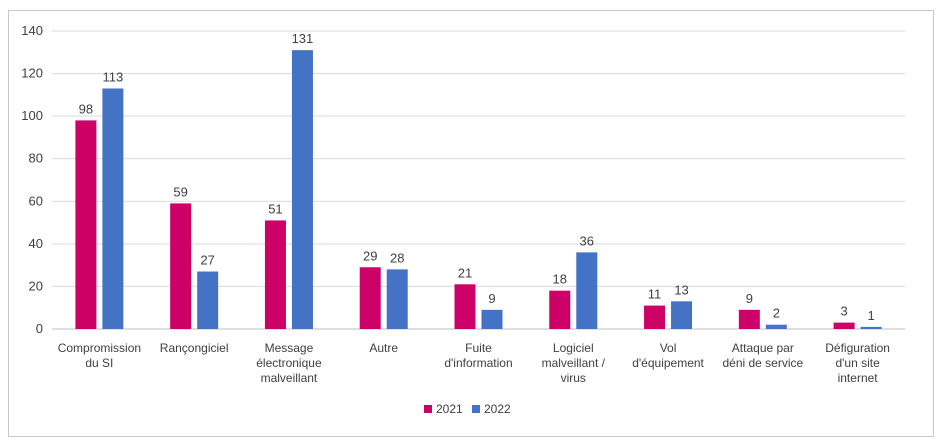 This screenshot has height=448, width=945. I want to click on y-tick-label: 80, so click(36, 158).